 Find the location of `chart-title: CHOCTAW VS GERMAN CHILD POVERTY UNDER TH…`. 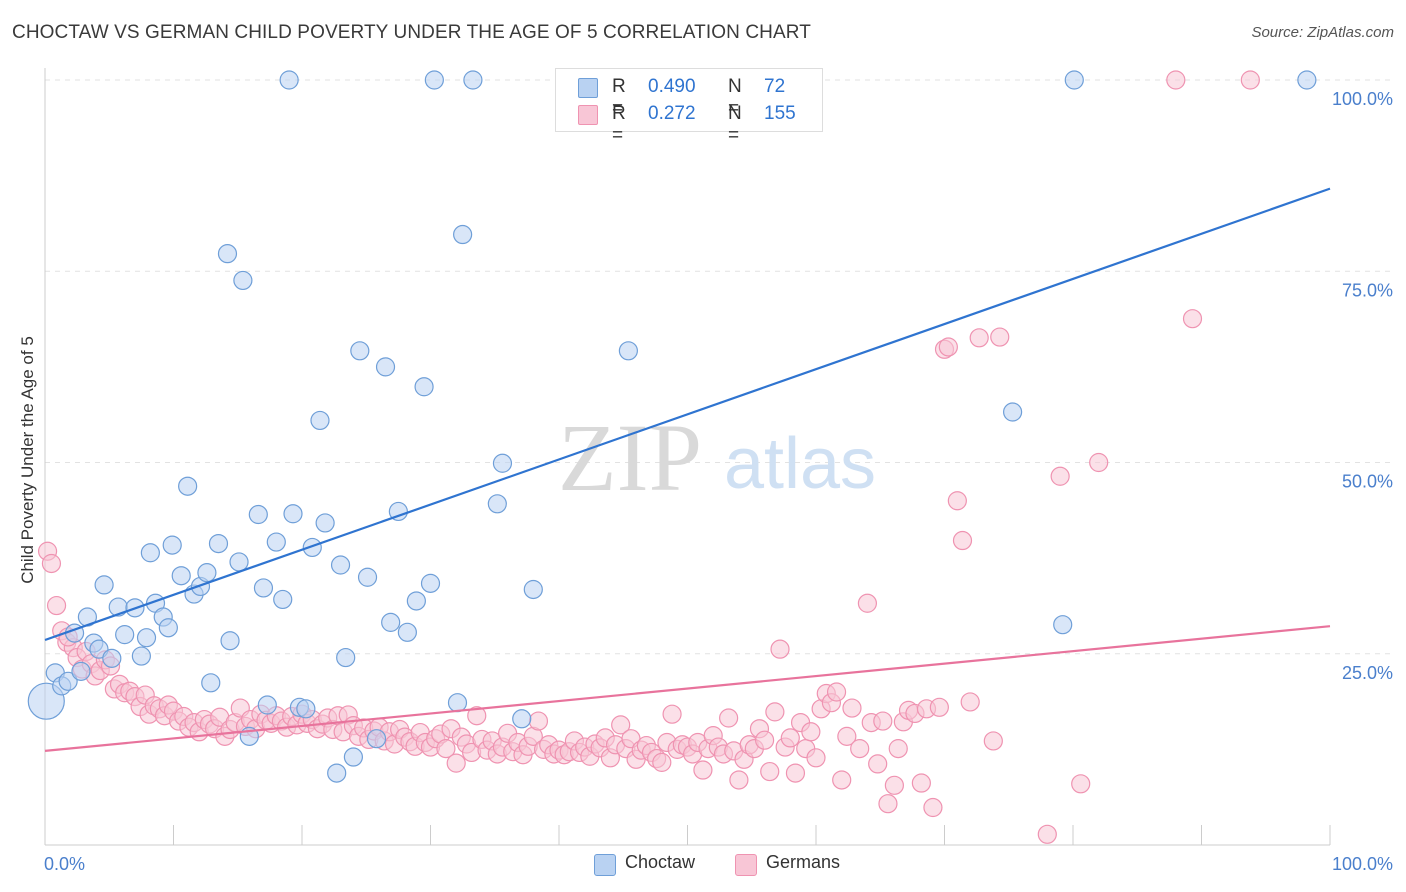

chart-title: CHOCTAW VS GERMAN CHILD POVERTY UNDER TH… is located at coordinates (411, 32).